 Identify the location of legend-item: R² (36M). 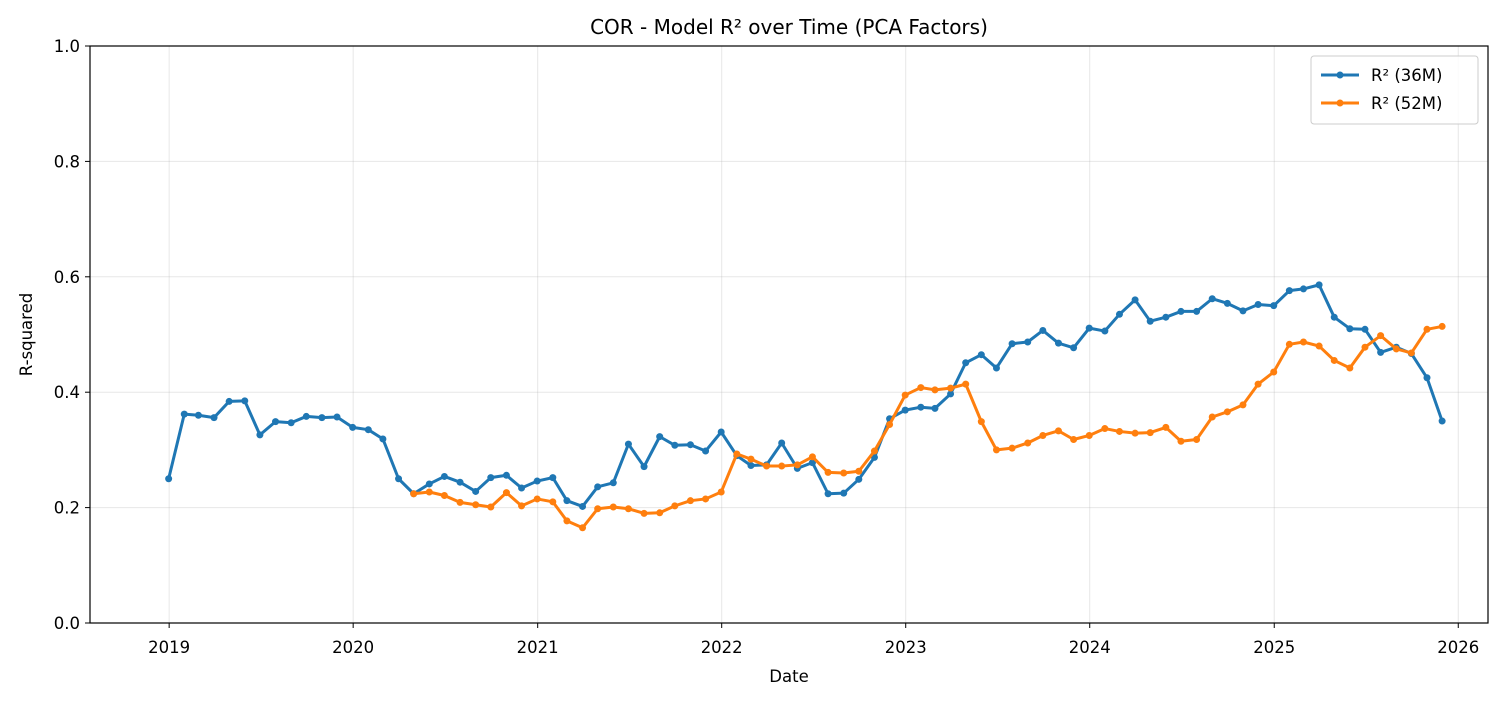
(1381, 75).